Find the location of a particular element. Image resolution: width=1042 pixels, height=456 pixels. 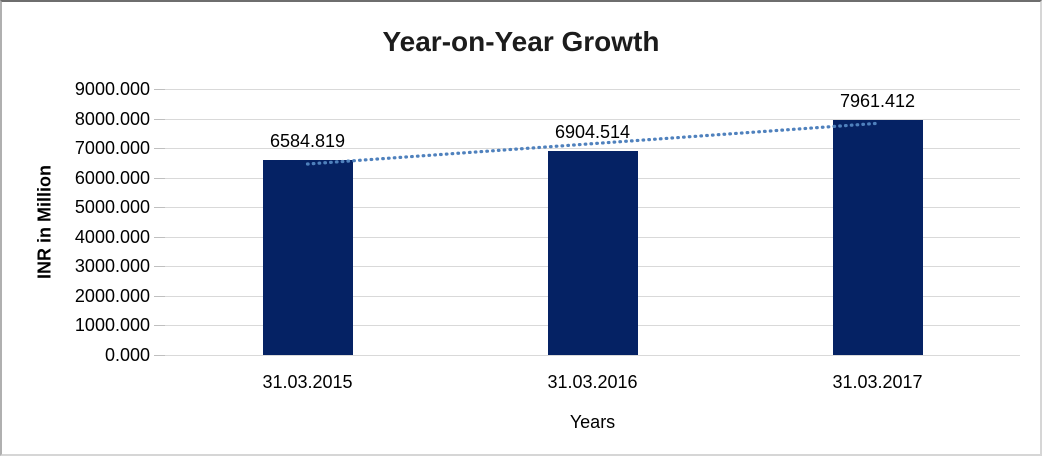

y-axis-tick-label: 3000.000 is located at coordinates (112, 266).